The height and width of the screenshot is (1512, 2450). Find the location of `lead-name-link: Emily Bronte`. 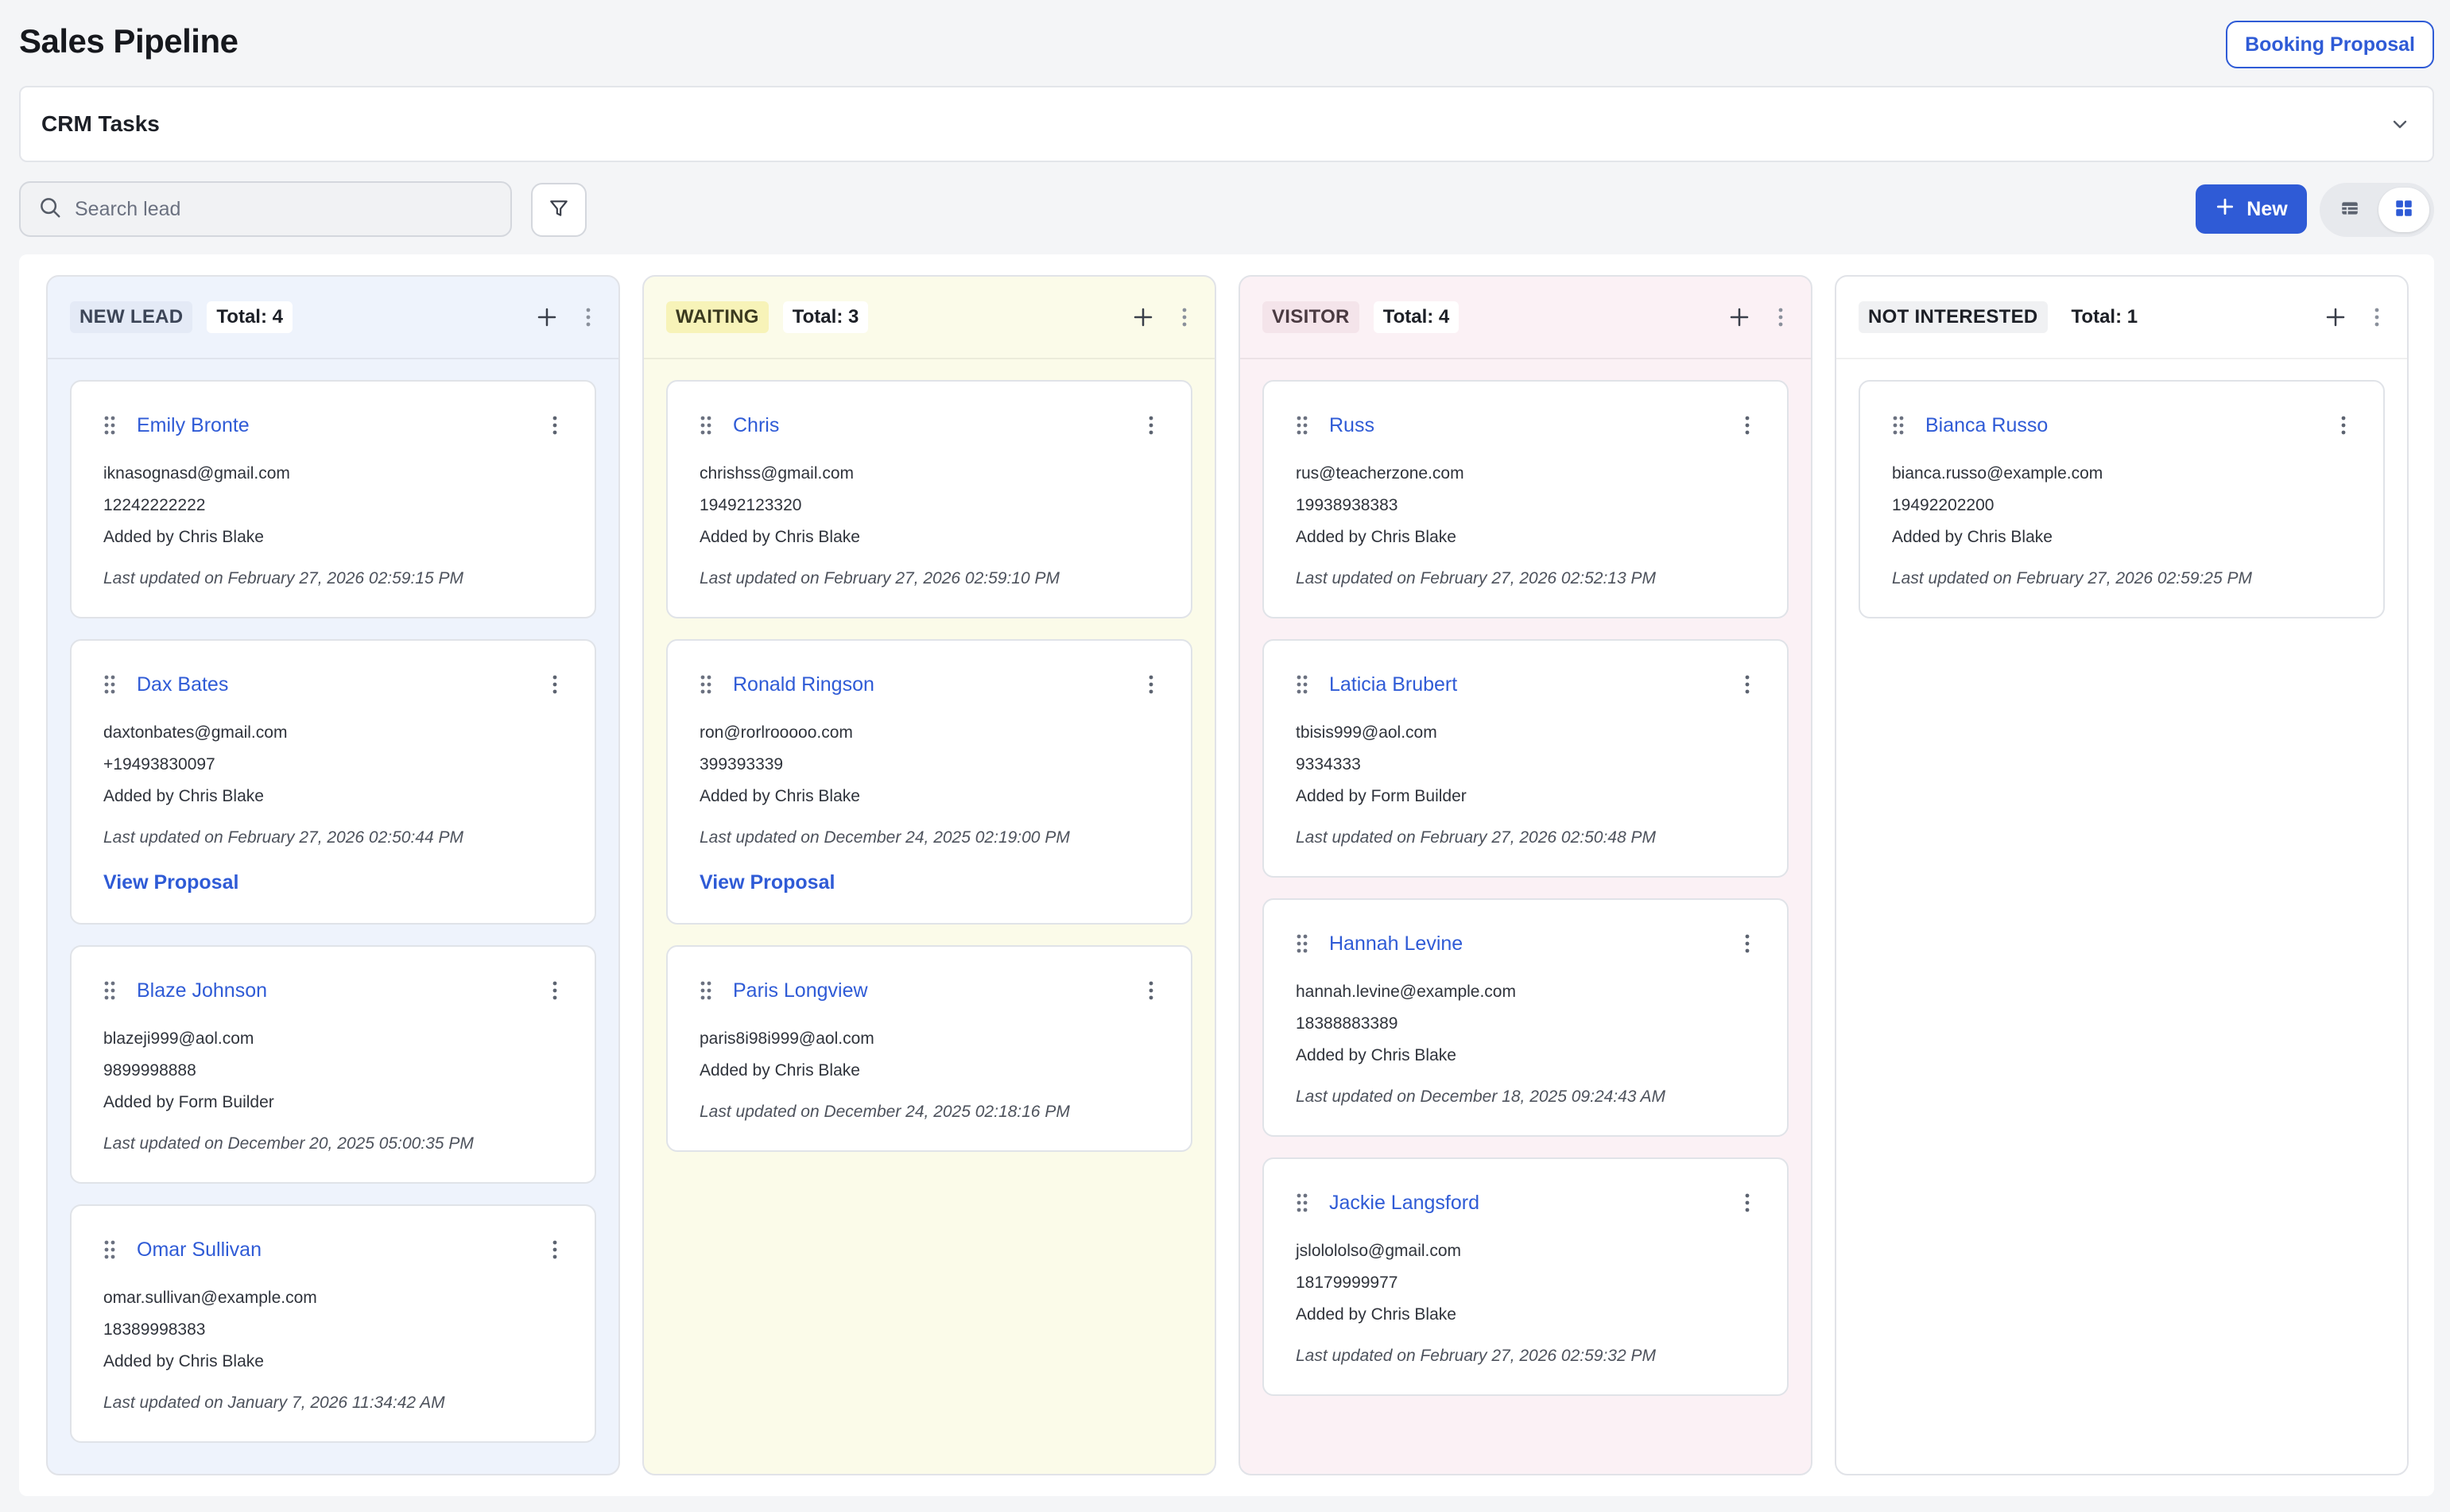

lead-name-link: Emily Bronte is located at coordinates (193, 424).